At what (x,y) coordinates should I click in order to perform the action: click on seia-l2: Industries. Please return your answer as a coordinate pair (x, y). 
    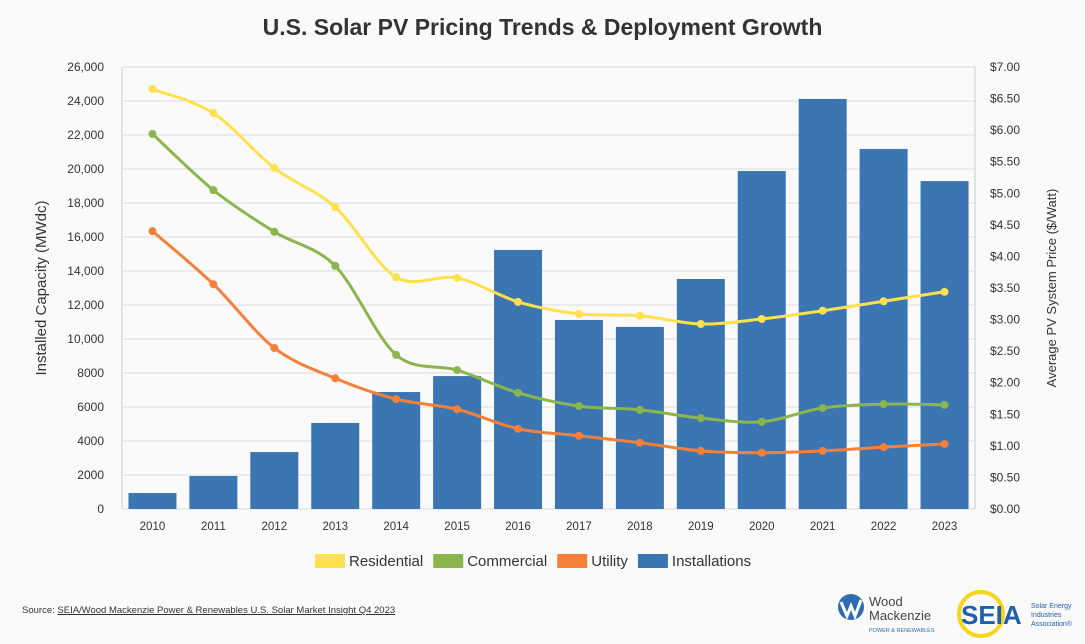
    Looking at the image, I should click on (1046, 615).